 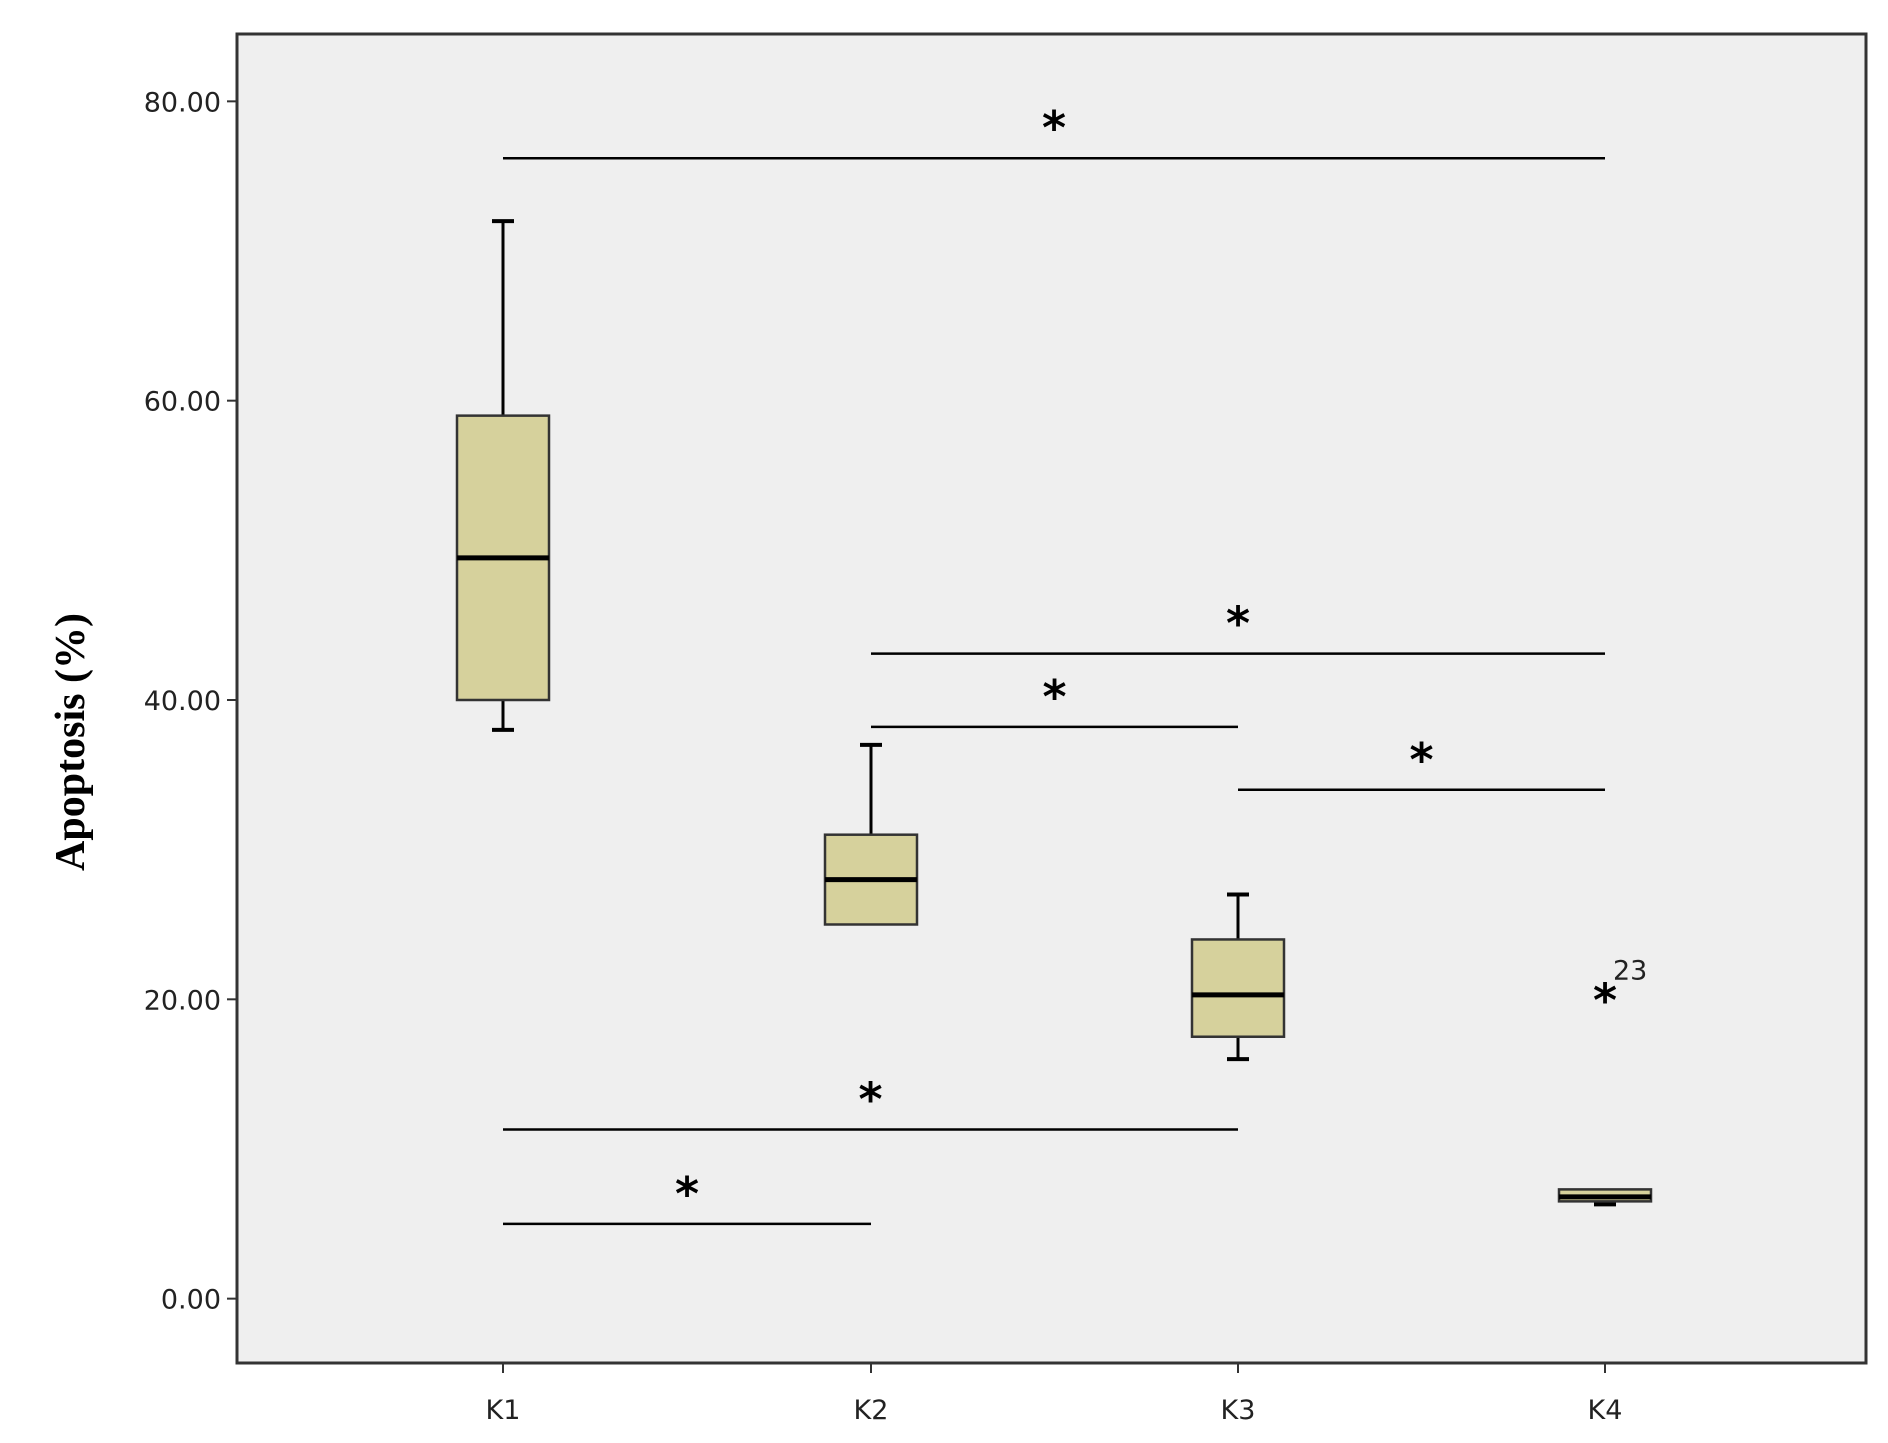 I want to click on significance-k2-k4: *, so click(x=1238, y=626).